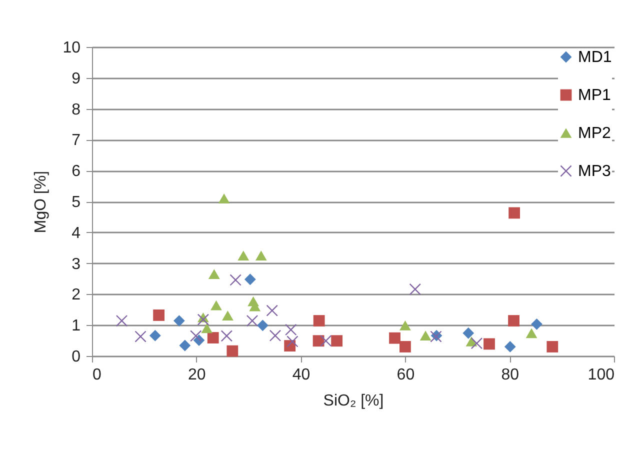  Describe the element at coordinates (301, 375) in the screenshot. I see `x-tick-label: 40` at that location.